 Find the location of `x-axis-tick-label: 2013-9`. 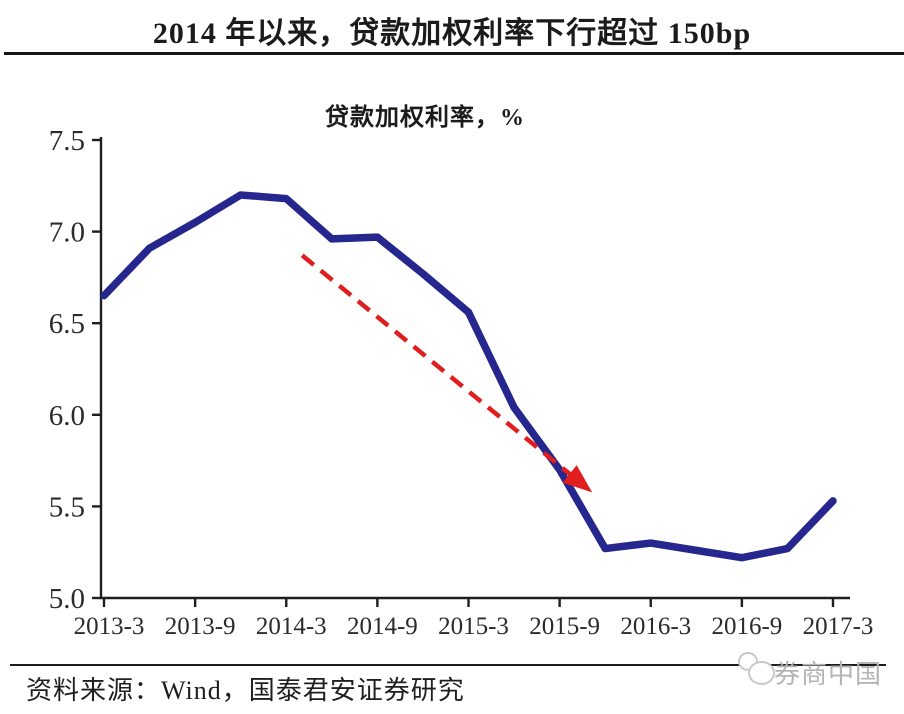

x-axis-tick-label: 2013-9 is located at coordinates (200, 626).